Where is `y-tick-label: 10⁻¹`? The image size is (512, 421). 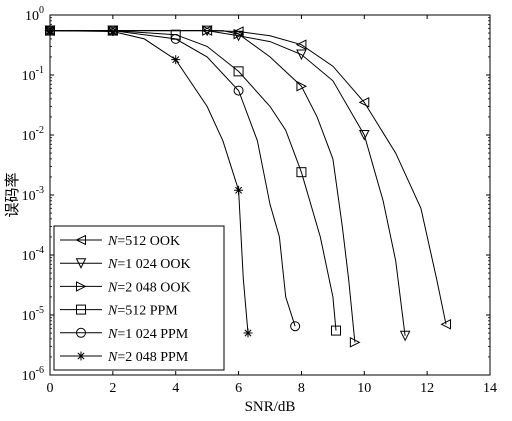
y-tick-label: 10⁻¹ is located at coordinates (33, 74).